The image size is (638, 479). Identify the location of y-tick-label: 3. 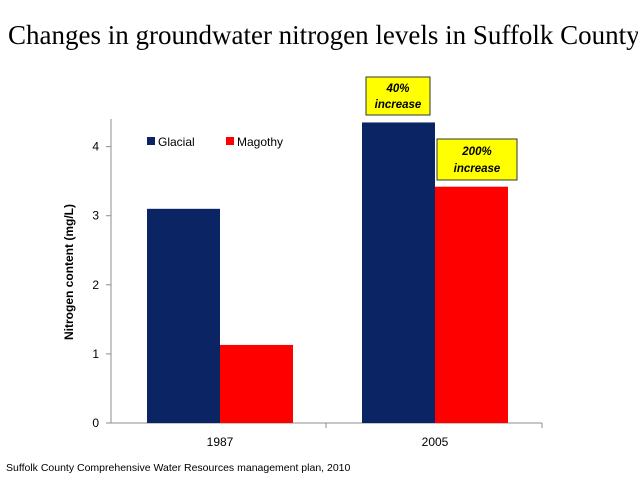
(95, 216).